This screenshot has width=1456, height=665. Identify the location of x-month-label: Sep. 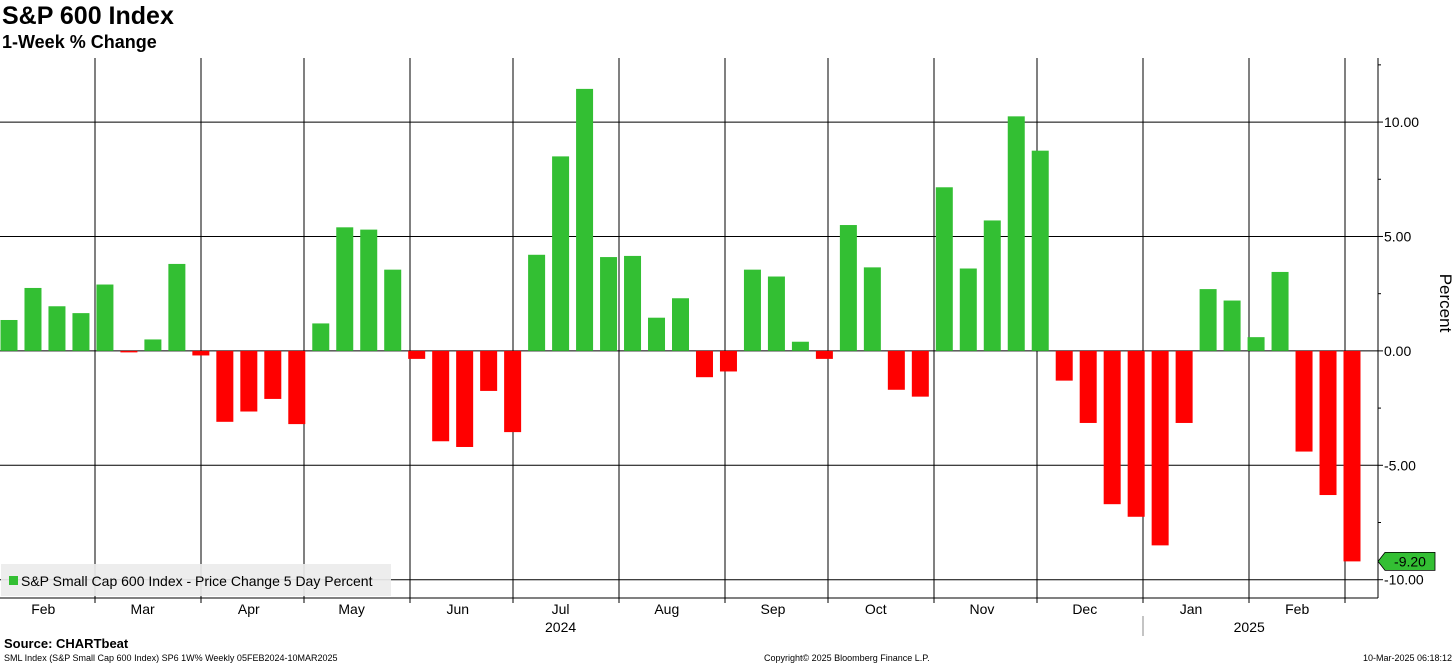
(773, 609).